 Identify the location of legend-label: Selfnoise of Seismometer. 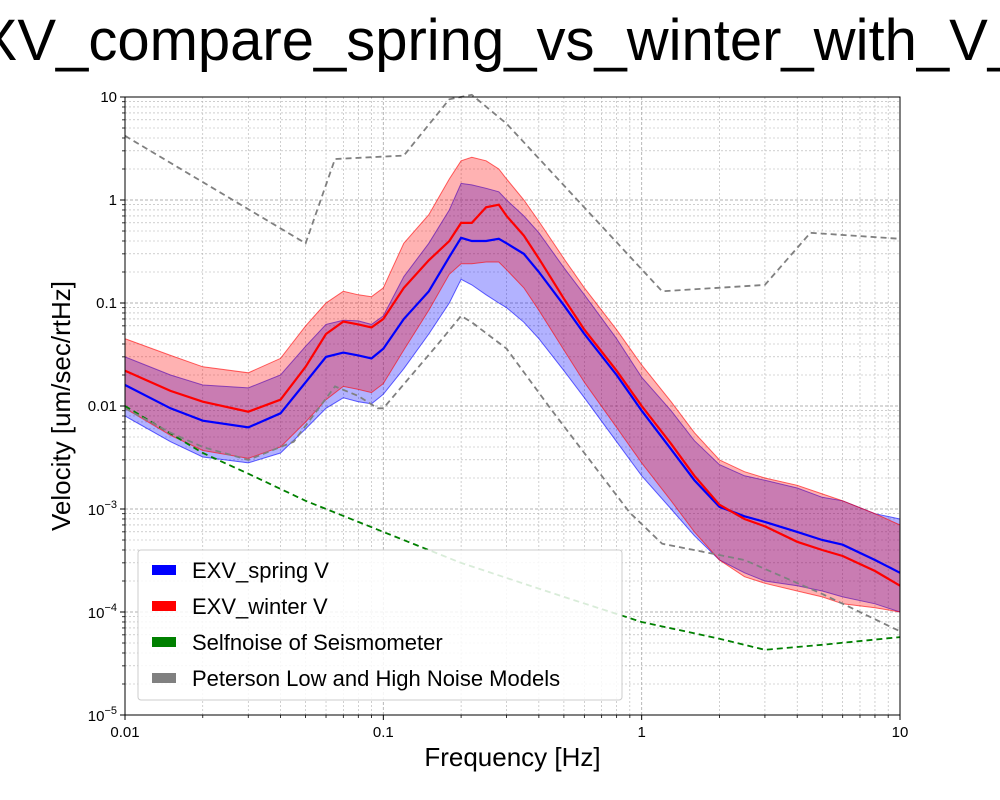
(317, 642).